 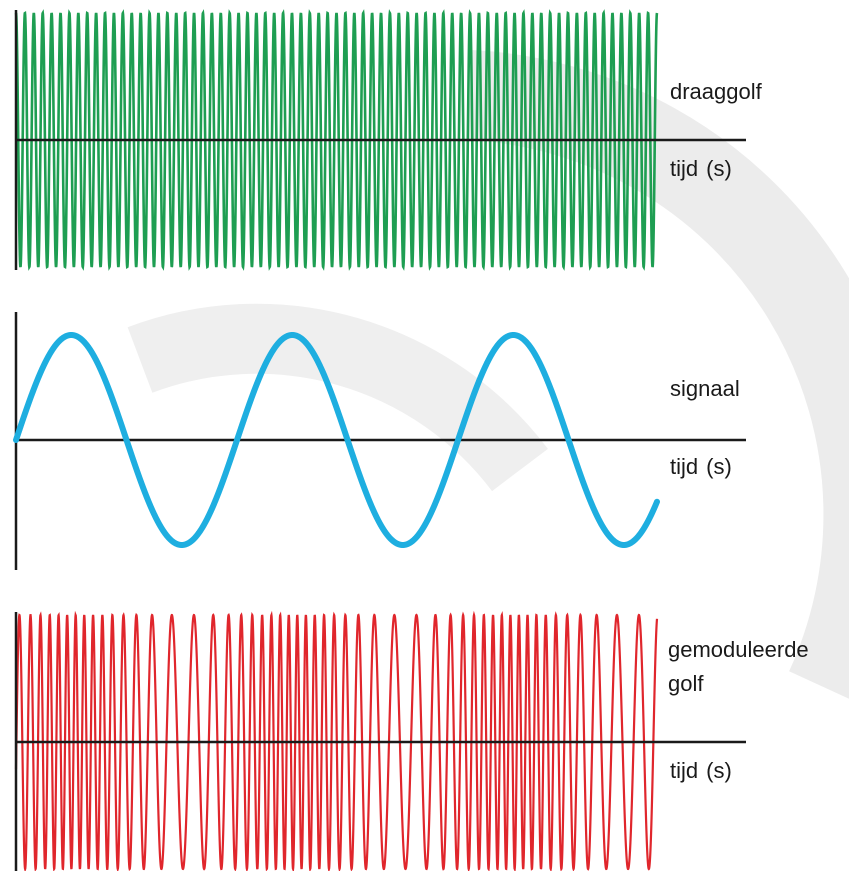 I want to click on signal-label: signaal, so click(x=705, y=388).